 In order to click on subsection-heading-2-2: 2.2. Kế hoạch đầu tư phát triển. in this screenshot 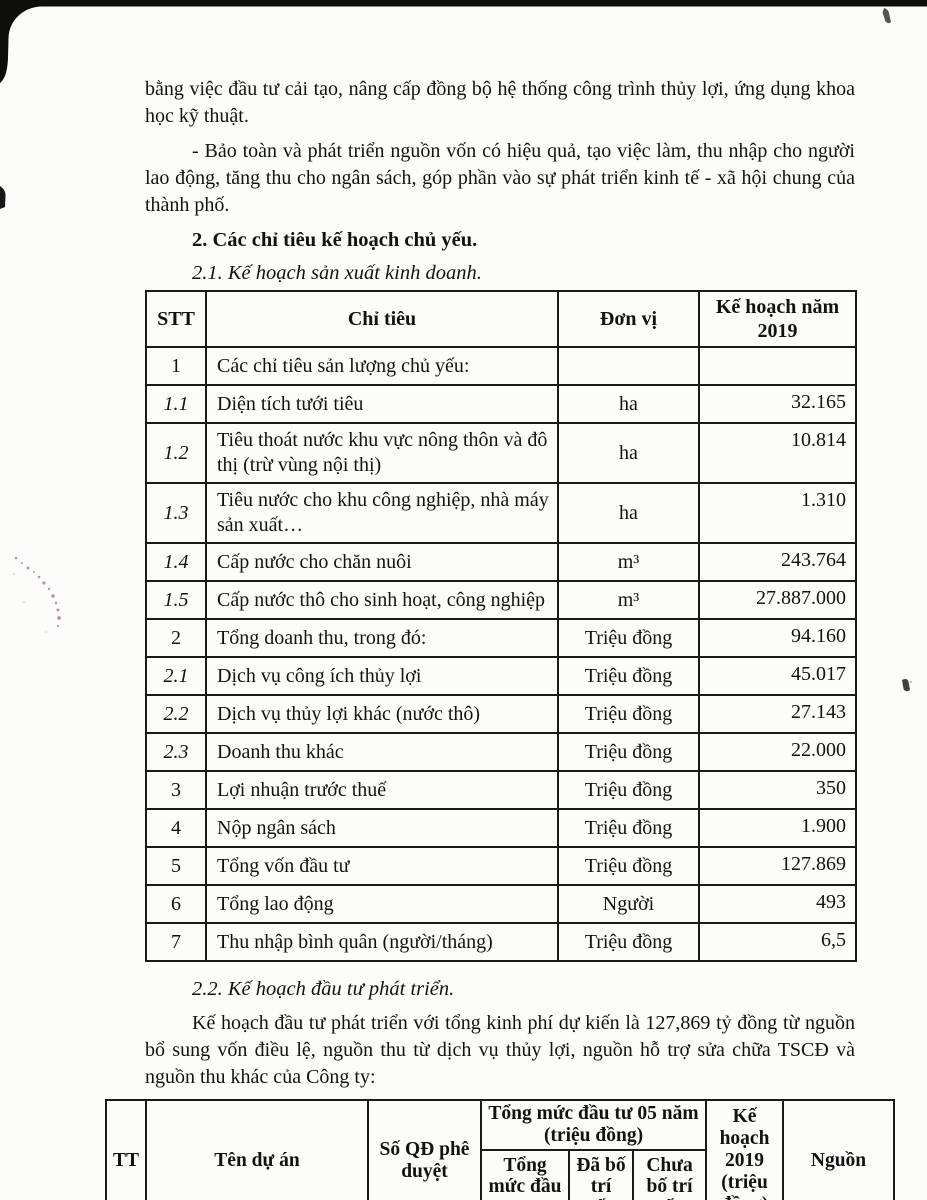, I will do `click(323, 989)`.